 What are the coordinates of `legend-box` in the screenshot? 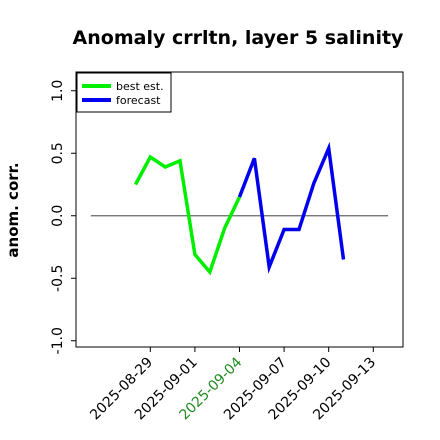 It's located at (124, 92).